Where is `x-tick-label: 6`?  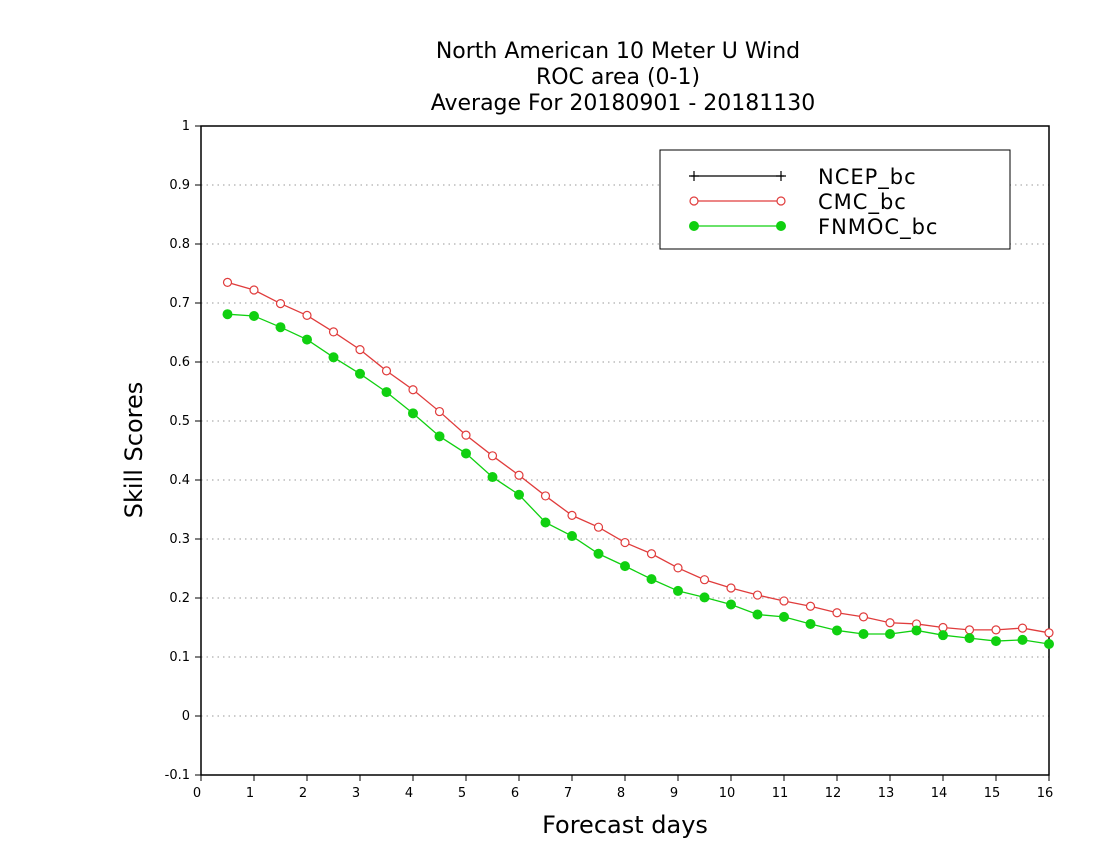 x-tick-label: 6 is located at coordinates (515, 793).